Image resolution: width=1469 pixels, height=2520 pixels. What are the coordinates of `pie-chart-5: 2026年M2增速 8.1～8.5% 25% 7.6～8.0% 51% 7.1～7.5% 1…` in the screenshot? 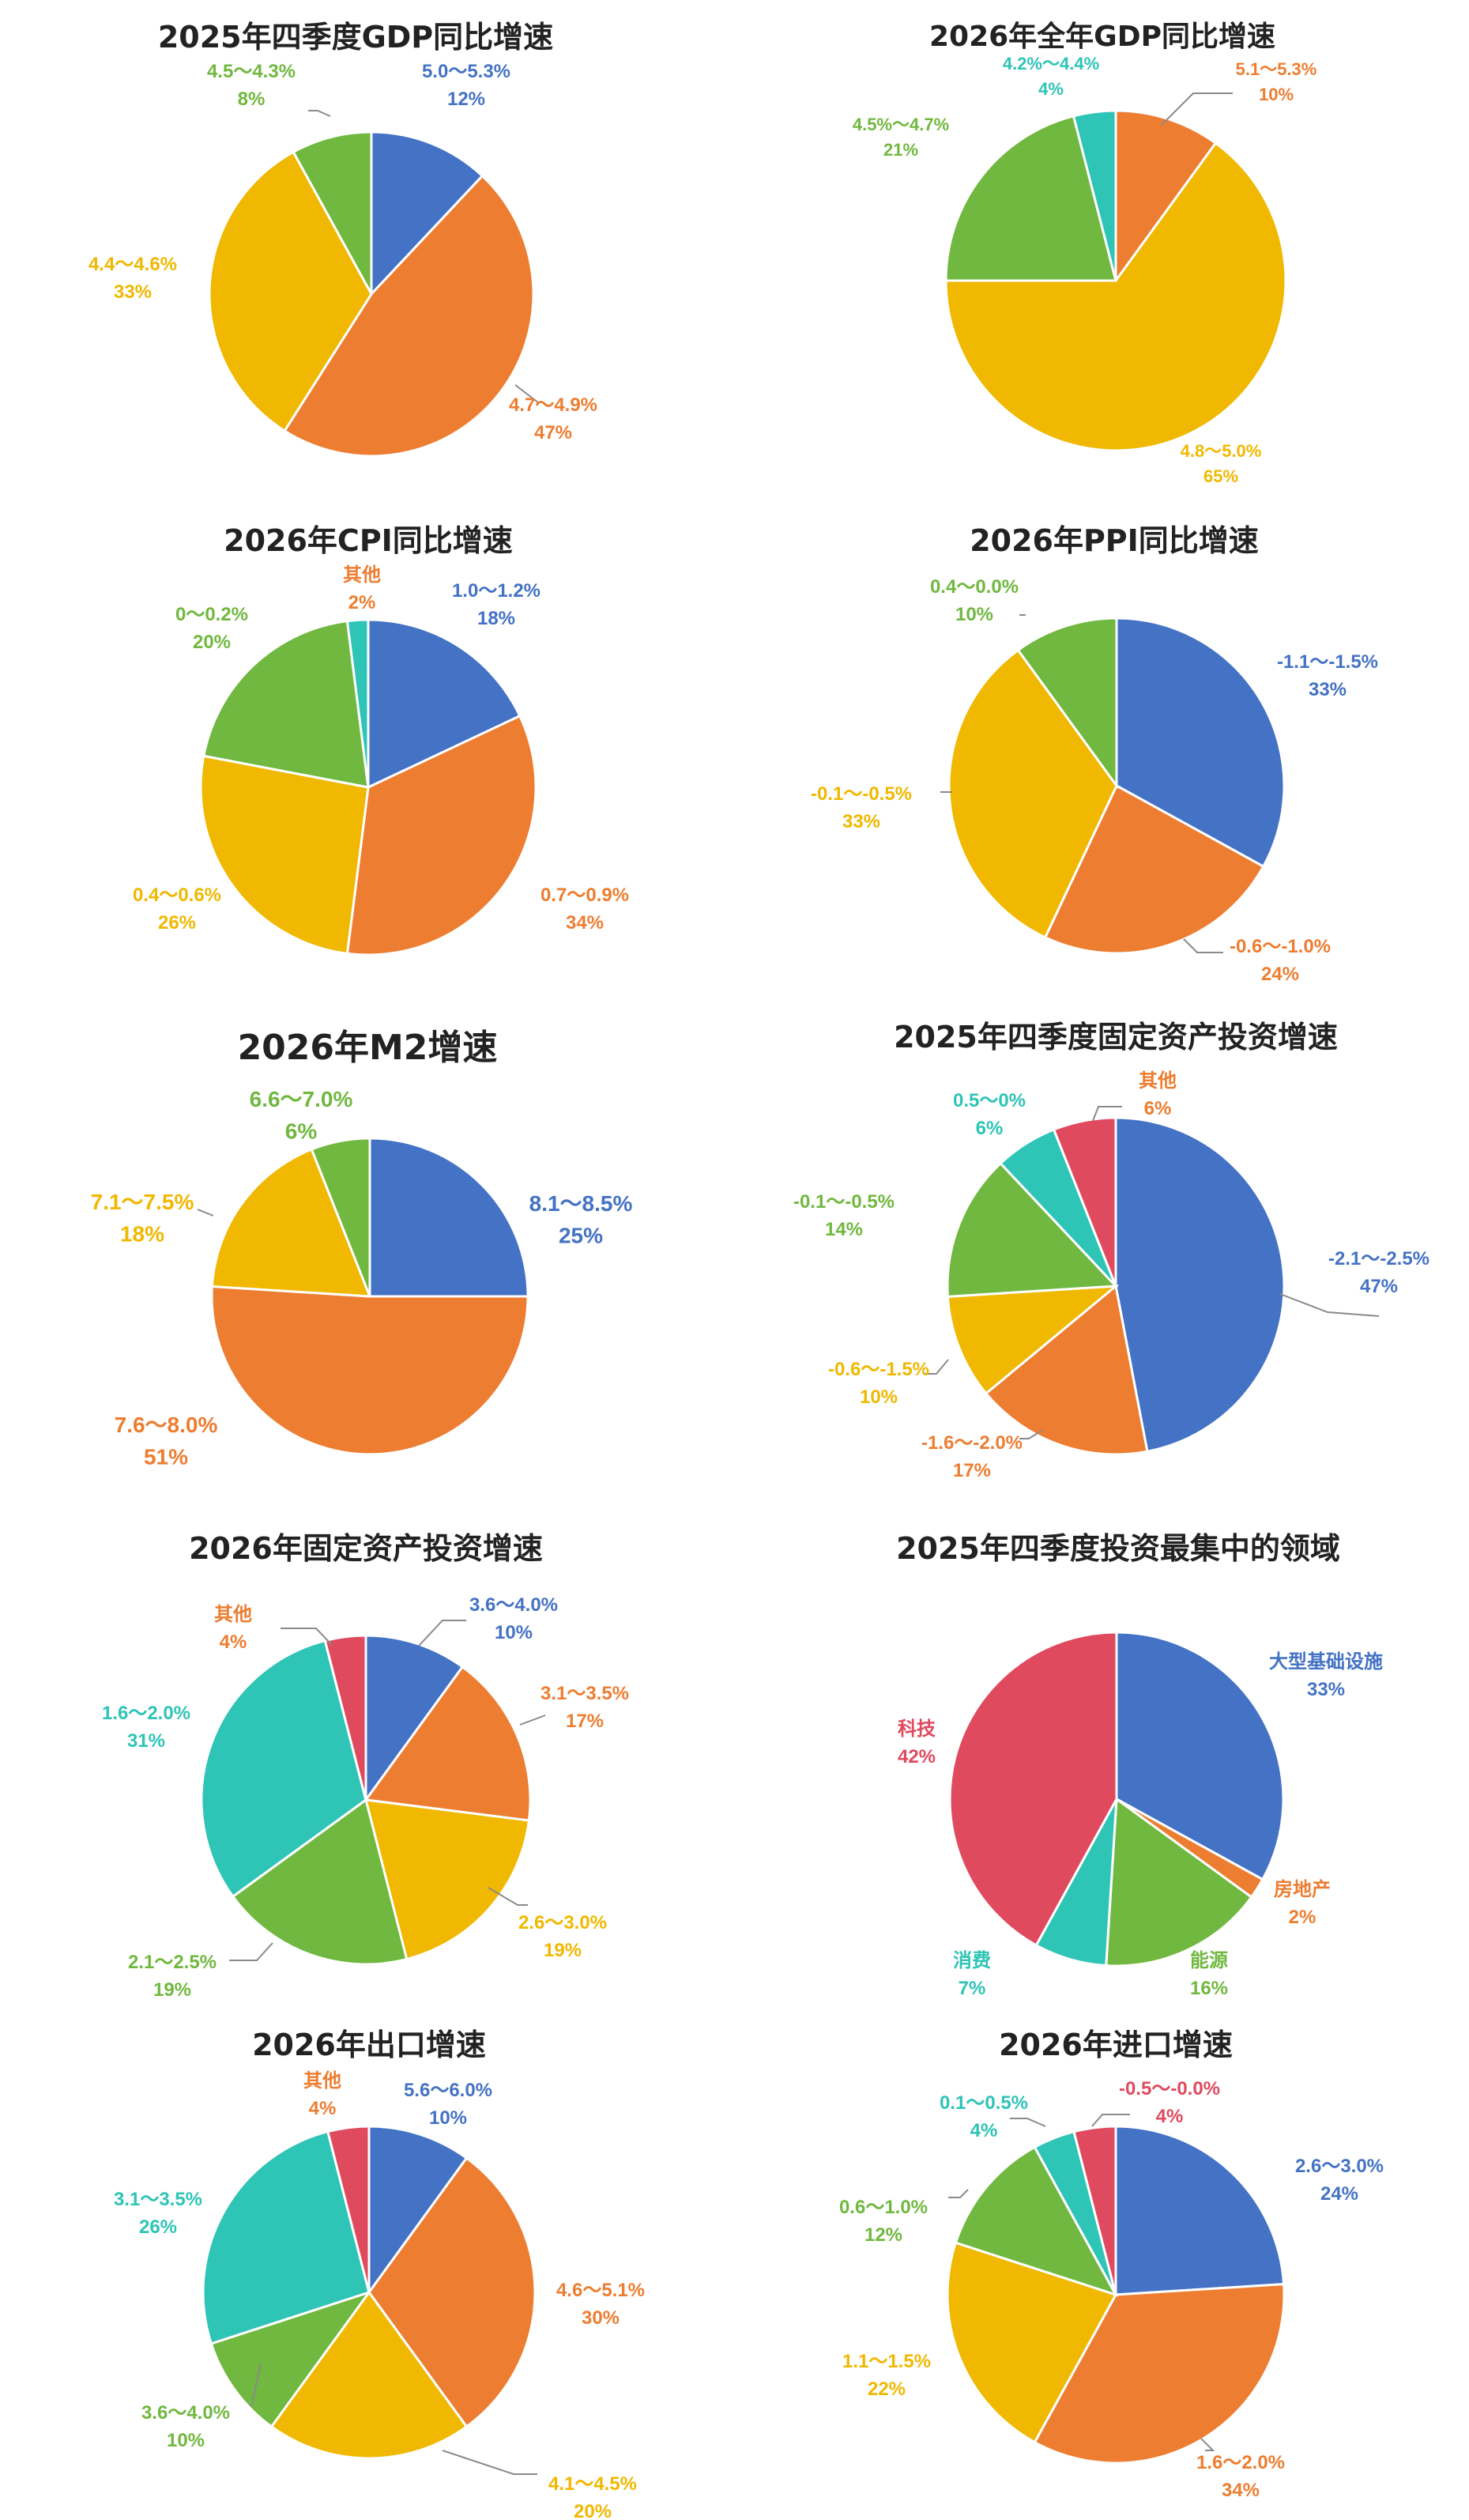 It's located at (362, 1248).